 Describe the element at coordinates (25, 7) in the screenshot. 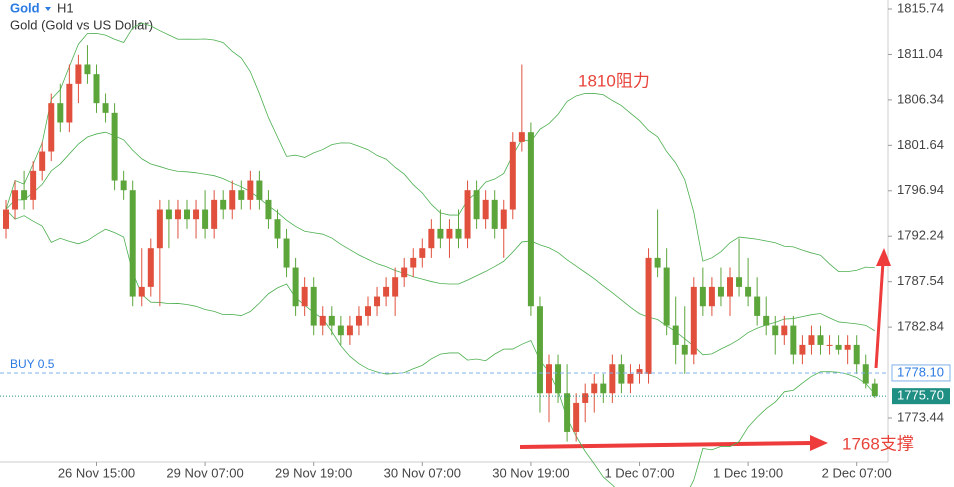

I see `symbol: Gold` at that location.